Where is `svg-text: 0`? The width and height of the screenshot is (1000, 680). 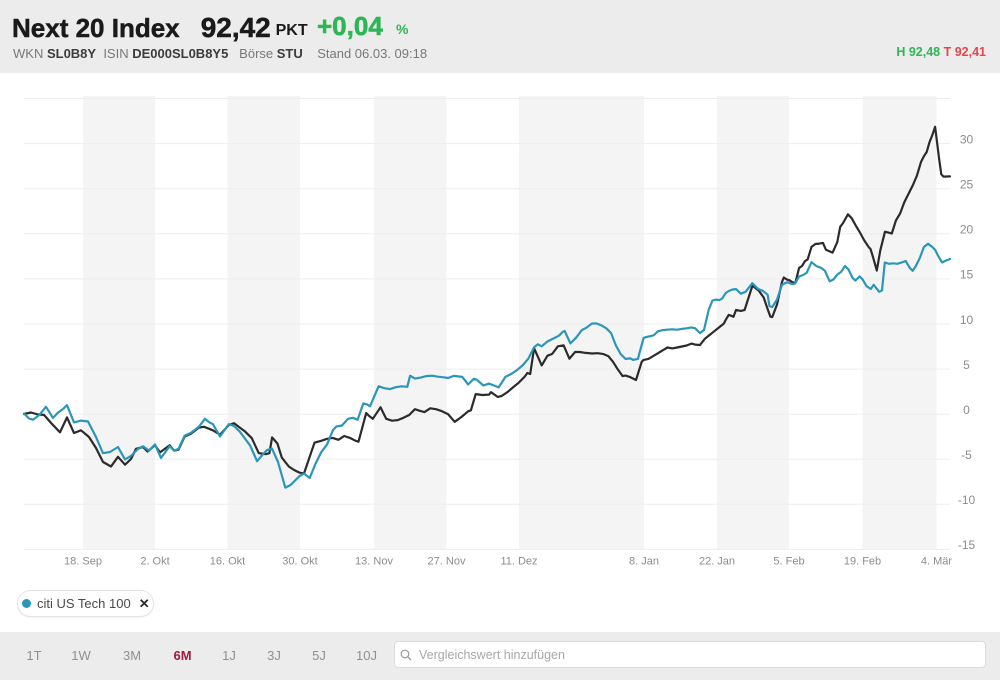
svg-text: 0 is located at coordinates (966, 410).